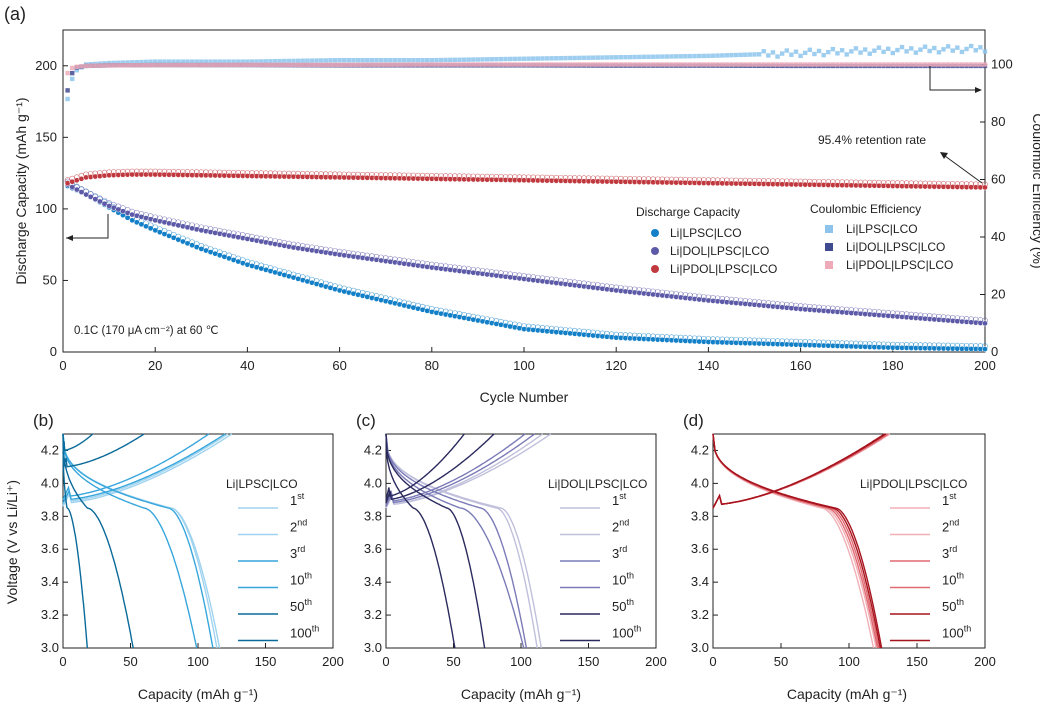 This screenshot has height=708, width=1040. I want to click on series-5-ce, so click(526, 69).